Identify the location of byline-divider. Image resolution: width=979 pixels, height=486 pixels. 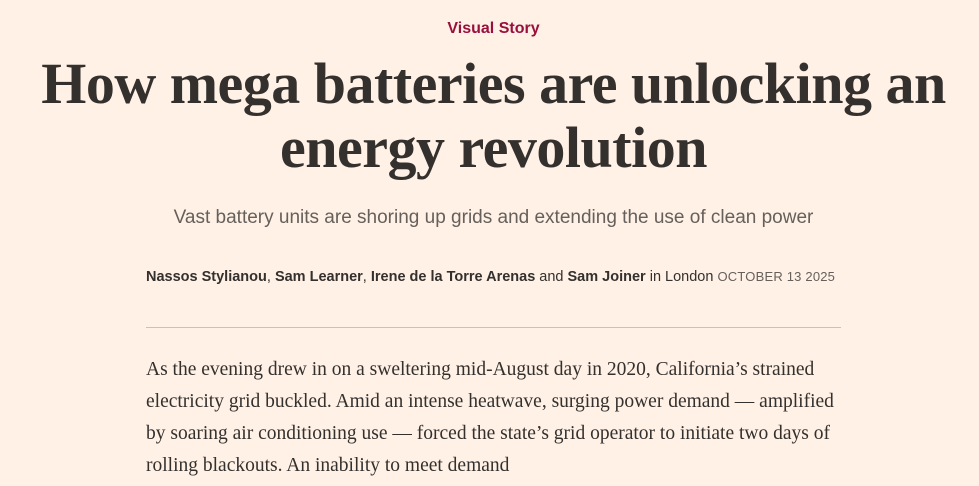
(493, 327).